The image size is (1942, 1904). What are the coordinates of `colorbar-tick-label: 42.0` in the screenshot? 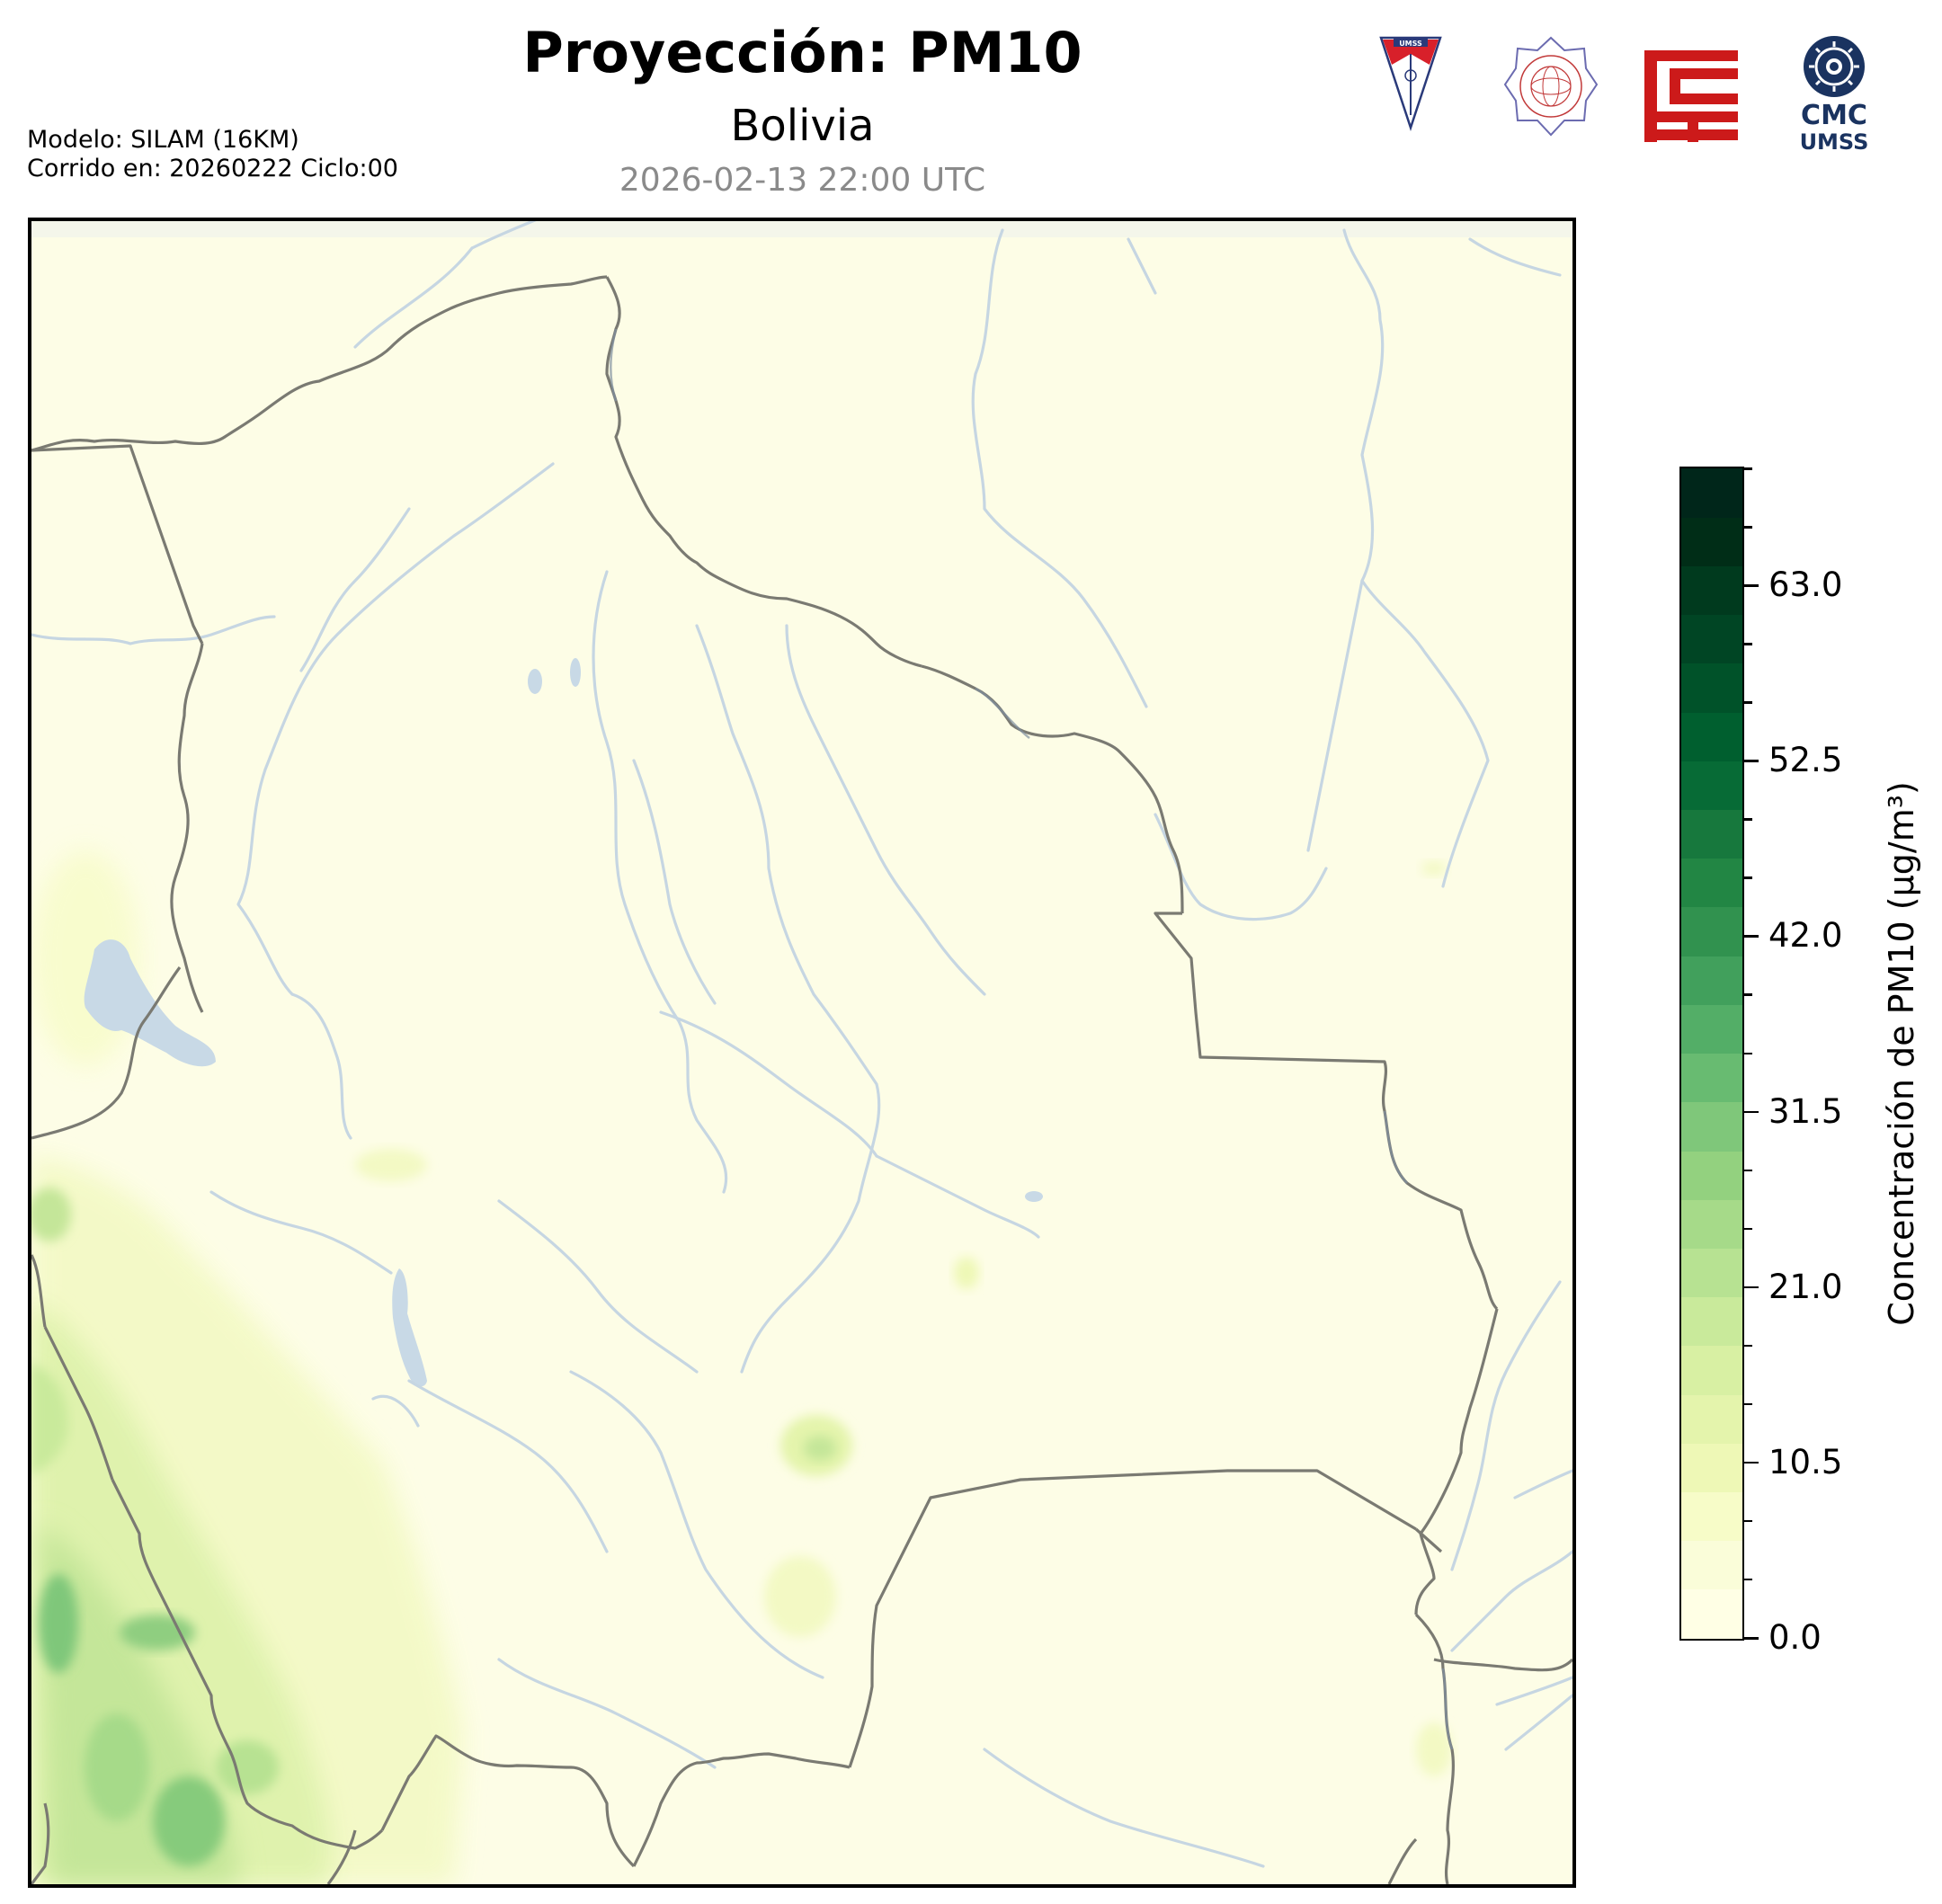 It's located at (1805, 936).